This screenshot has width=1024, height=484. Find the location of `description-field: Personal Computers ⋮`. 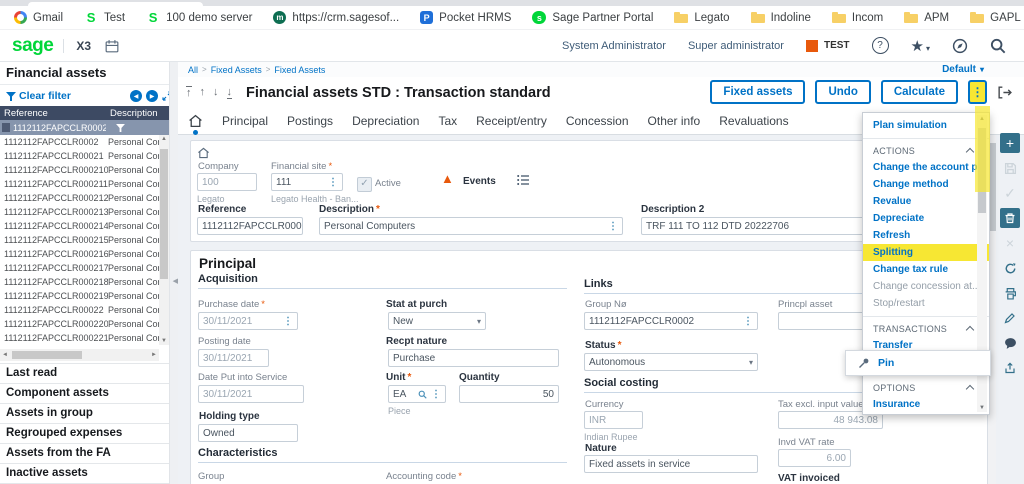

description-field: Personal Computers ⋮ is located at coordinates (471, 226).